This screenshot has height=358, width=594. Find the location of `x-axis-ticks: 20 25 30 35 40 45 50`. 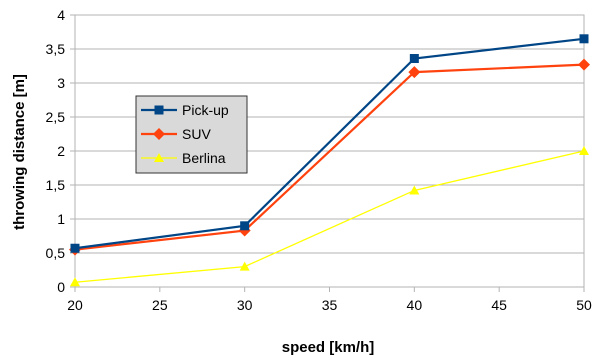

x-axis-ticks: 20 25 30 35 40 45 50 is located at coordinates (329, 300).